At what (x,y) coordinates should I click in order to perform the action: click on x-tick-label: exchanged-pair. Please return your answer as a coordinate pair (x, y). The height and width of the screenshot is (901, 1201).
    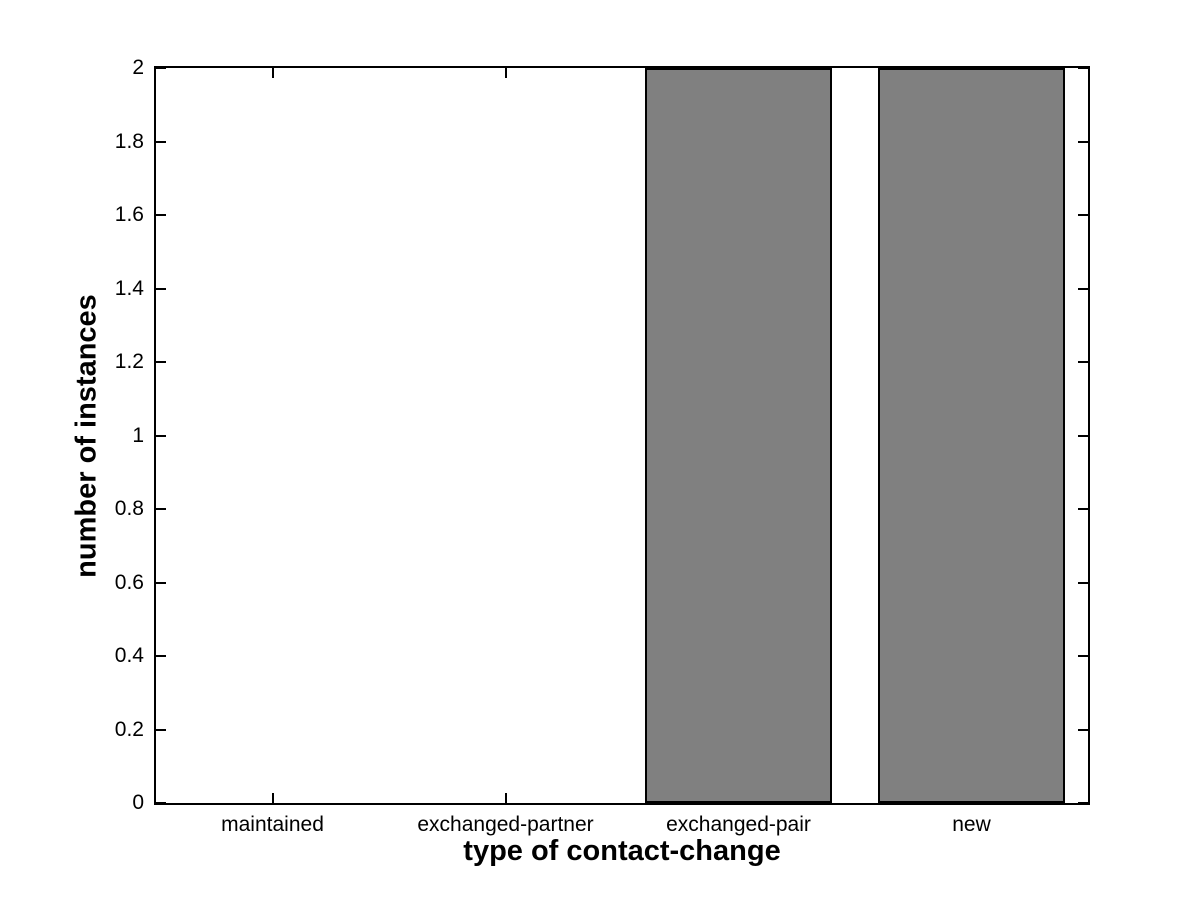
    Looking at the image, I should click on (738, 824).